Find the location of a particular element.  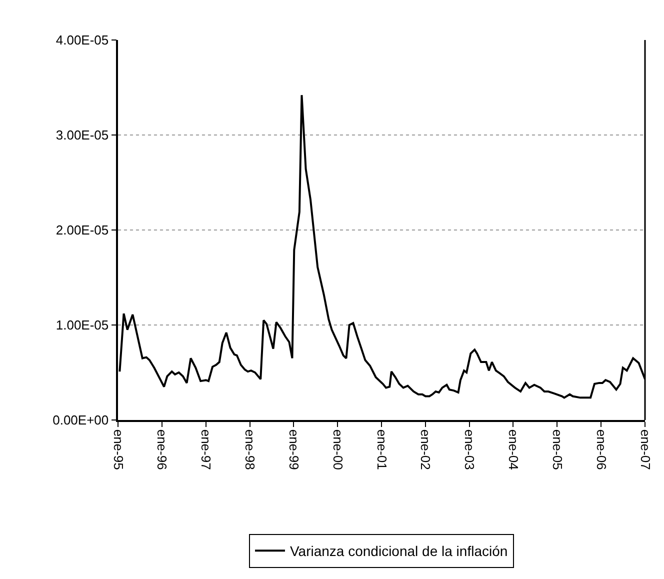

x-tick-label: ene-05 is located at coordinates (558, 449).